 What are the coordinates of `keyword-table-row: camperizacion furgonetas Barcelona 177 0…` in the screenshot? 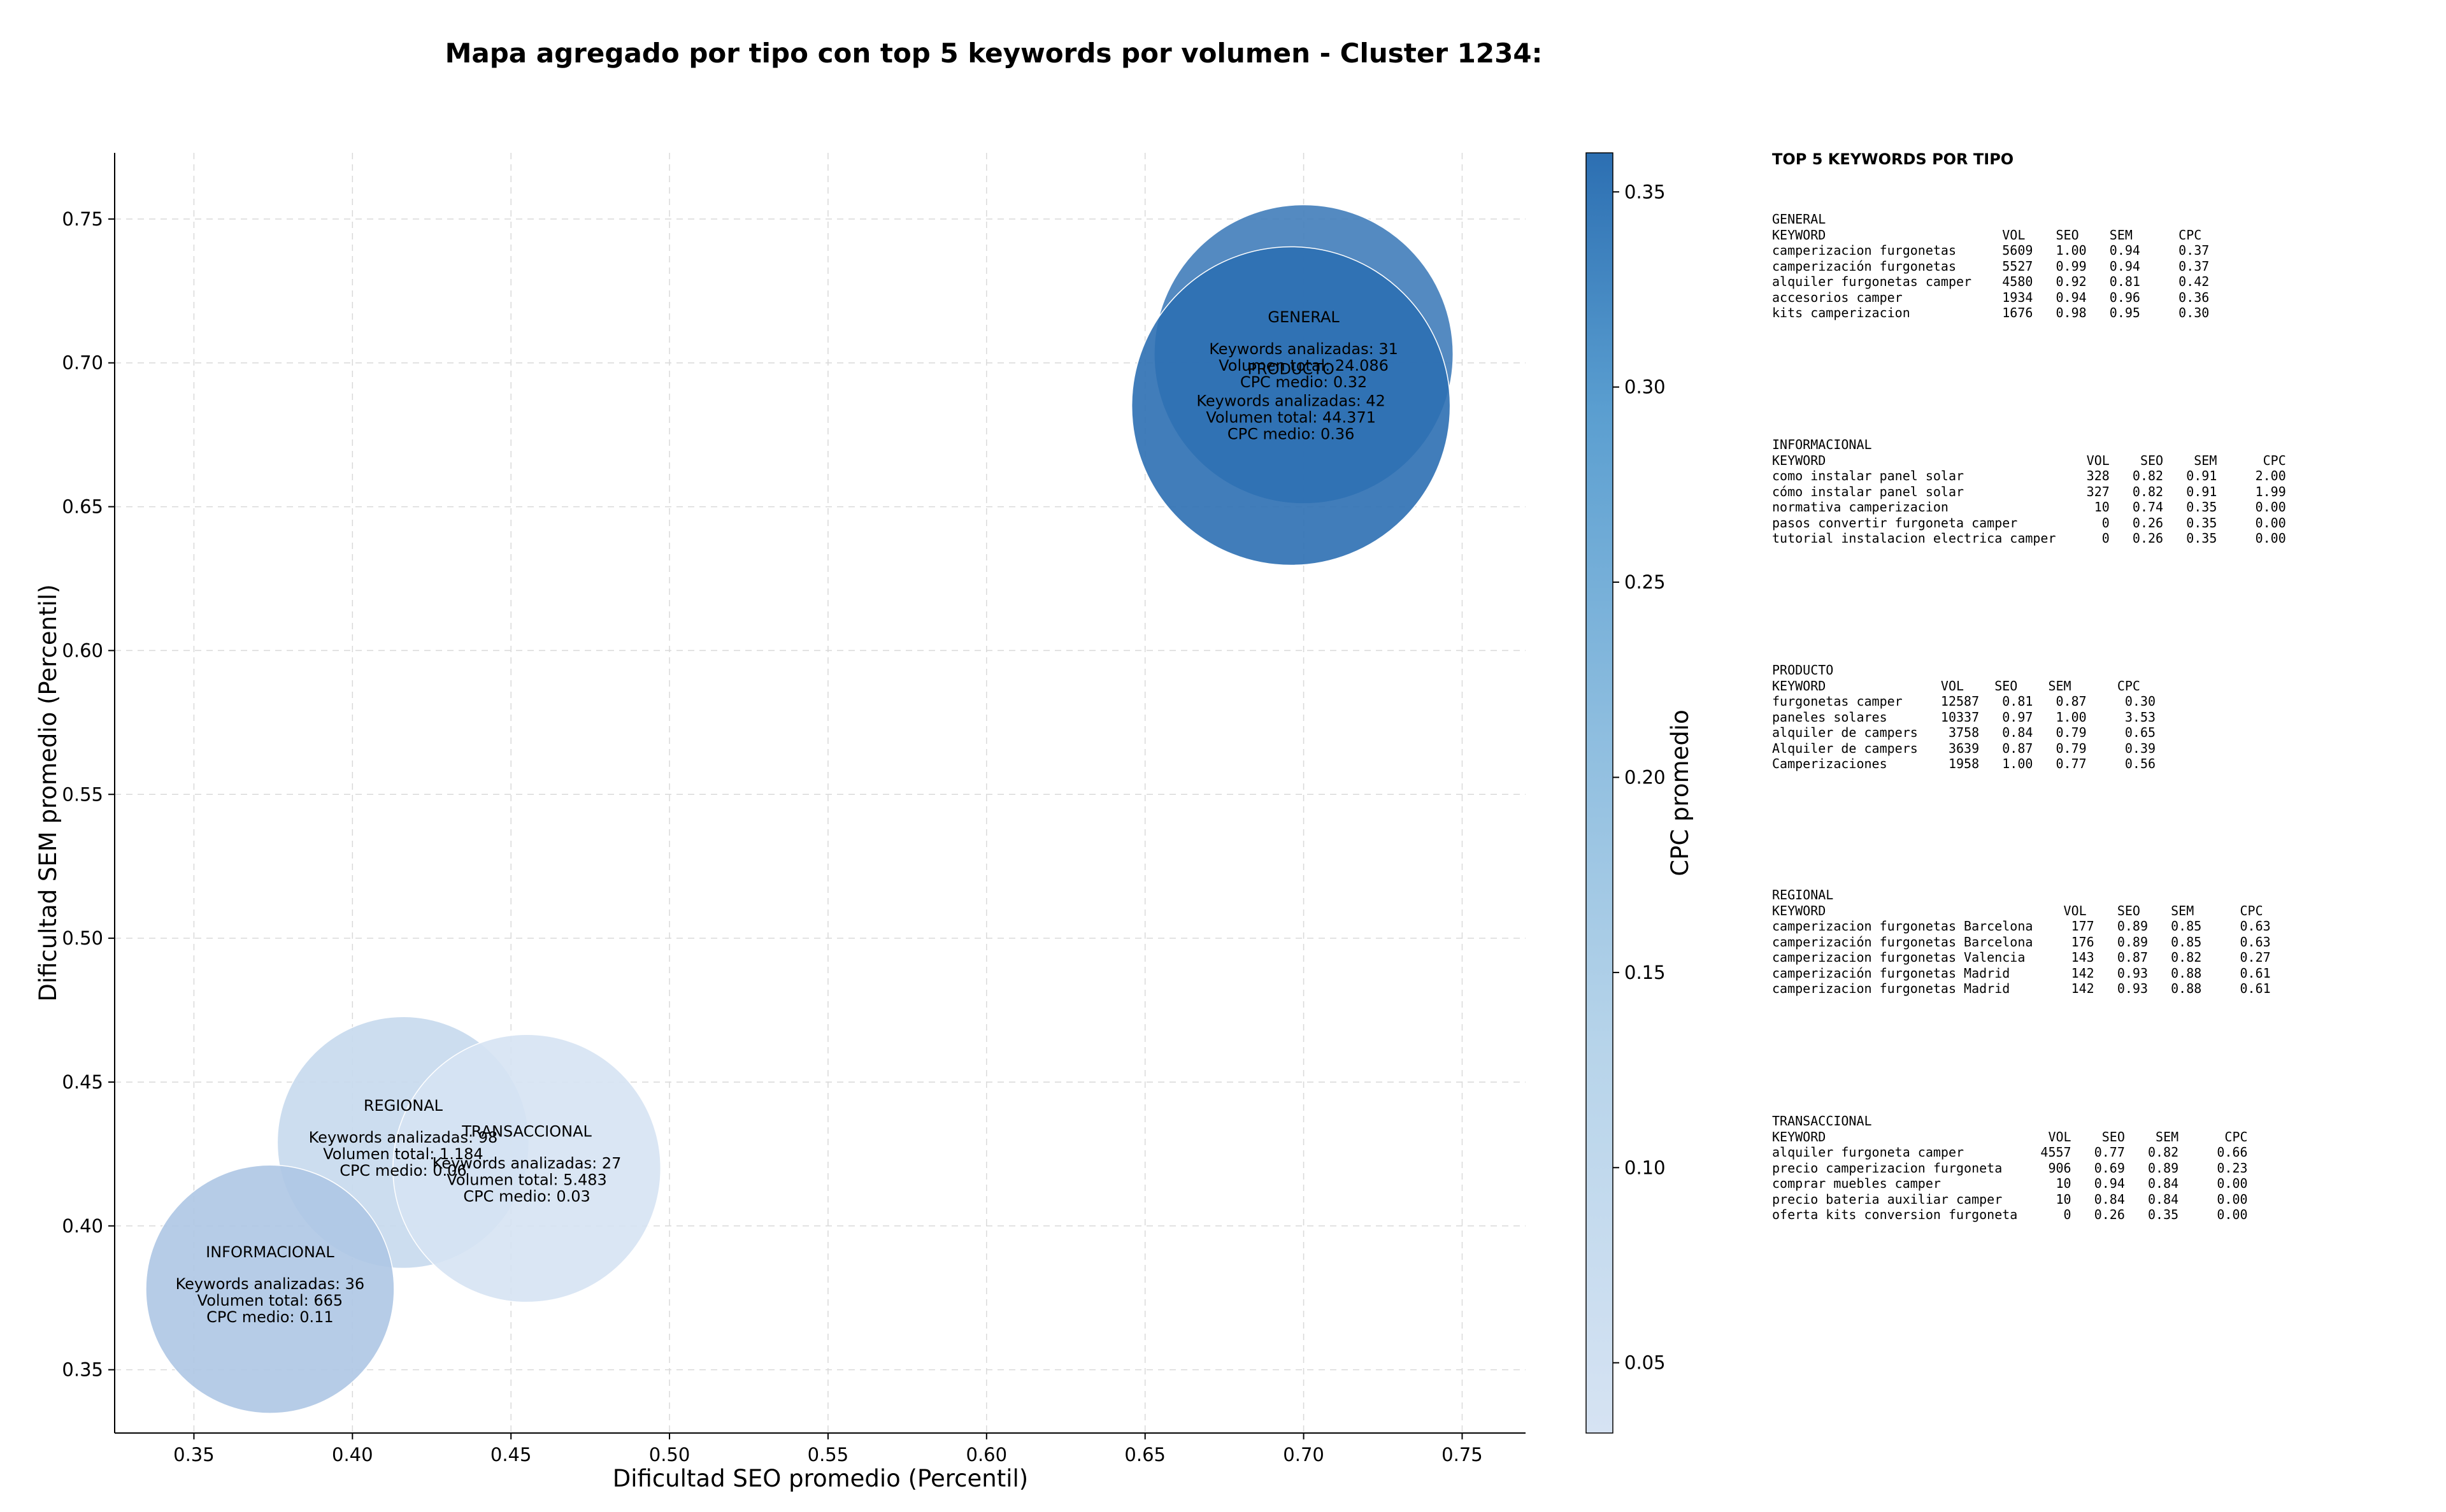 It's located at (2021, 926).